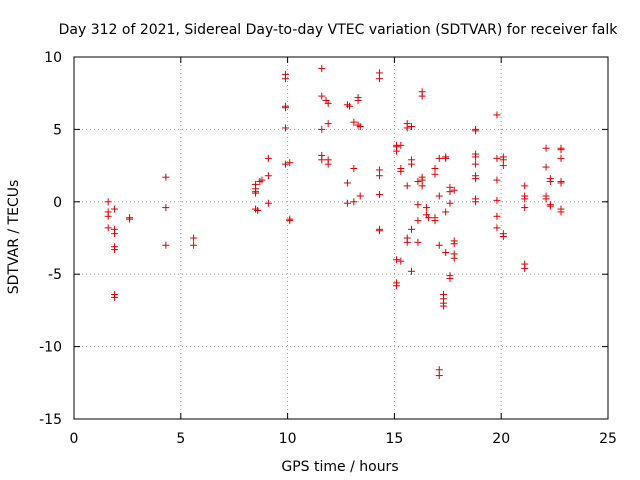  I want to click on x-tick-label: 20, so click(501, 439).